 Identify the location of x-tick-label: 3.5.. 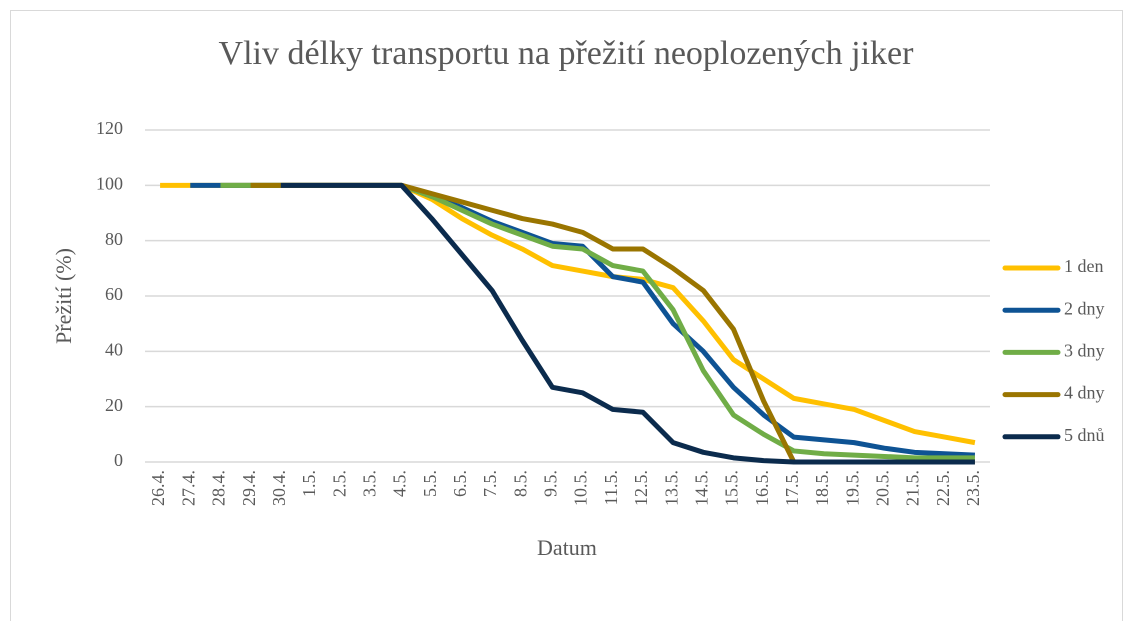
(369, 483).